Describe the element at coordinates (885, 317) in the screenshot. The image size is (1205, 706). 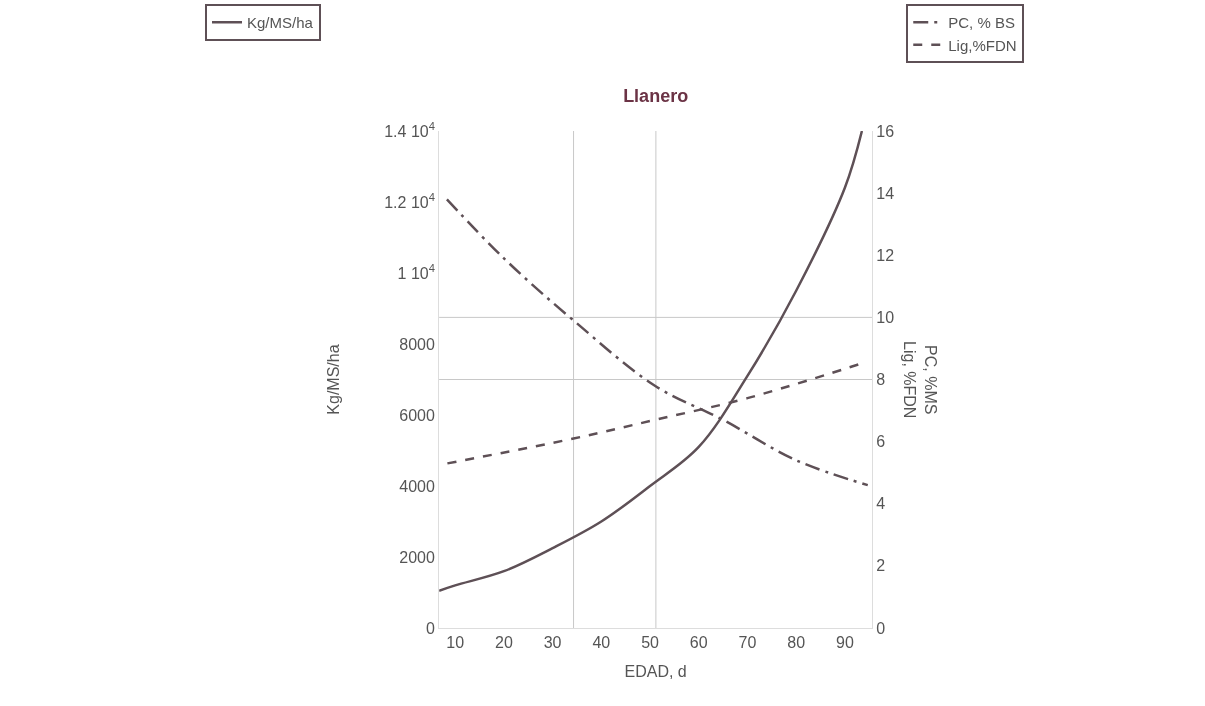
I see `y2-tick-label: 10` at that location.